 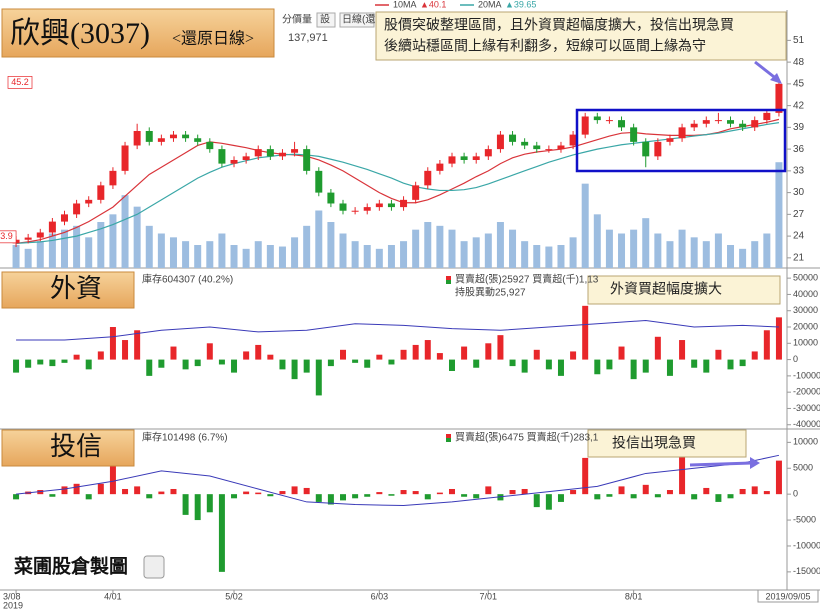 What do you see at coordinates (666, 289) in the screenshot?
I see `note: 外資買超幅度擴大` at bounding box center [666, 289].